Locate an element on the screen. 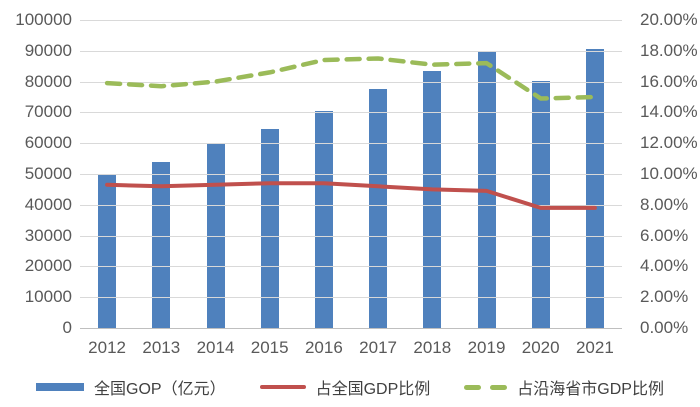  x-axis-tick-label: 2012 is located at coordinates (107, 347).